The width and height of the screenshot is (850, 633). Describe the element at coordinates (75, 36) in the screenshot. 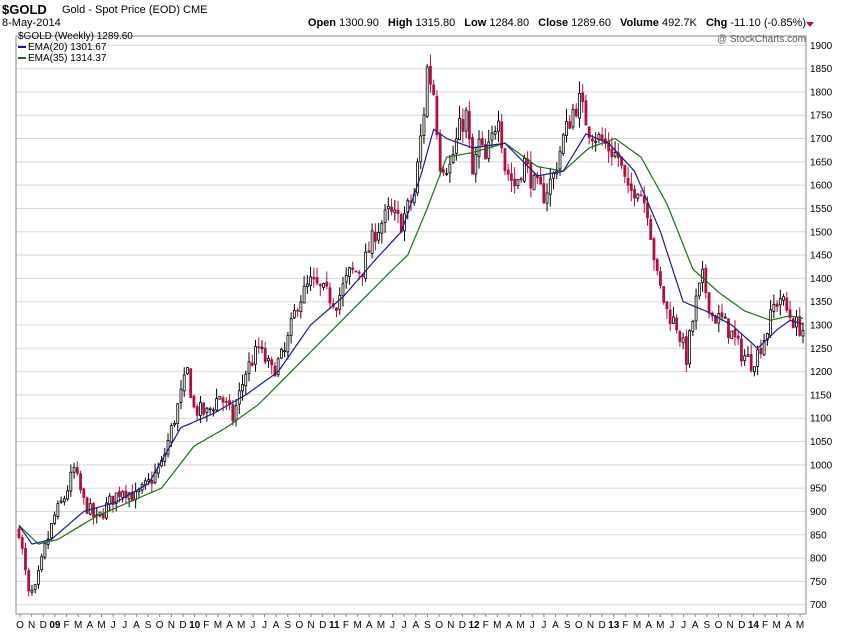

I see `legend-item-price: $GOLD (Weekly) 1289.60` at that location.